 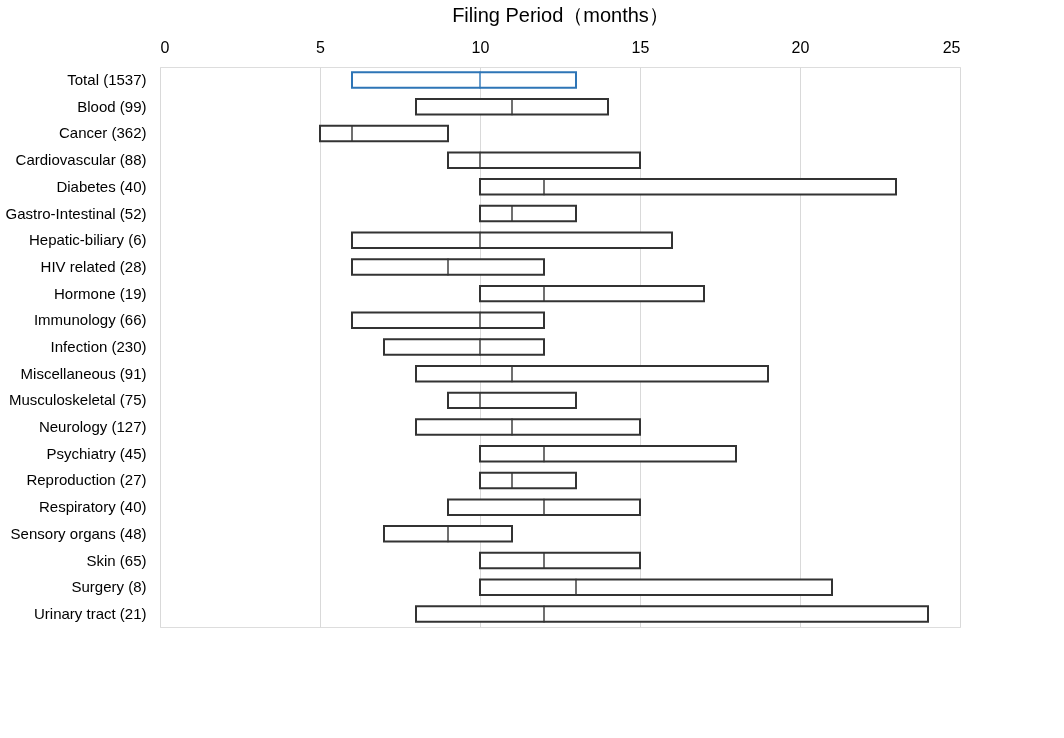 I want to click on y-tick-label: Reproduction (27), so click(x=86, y=480).